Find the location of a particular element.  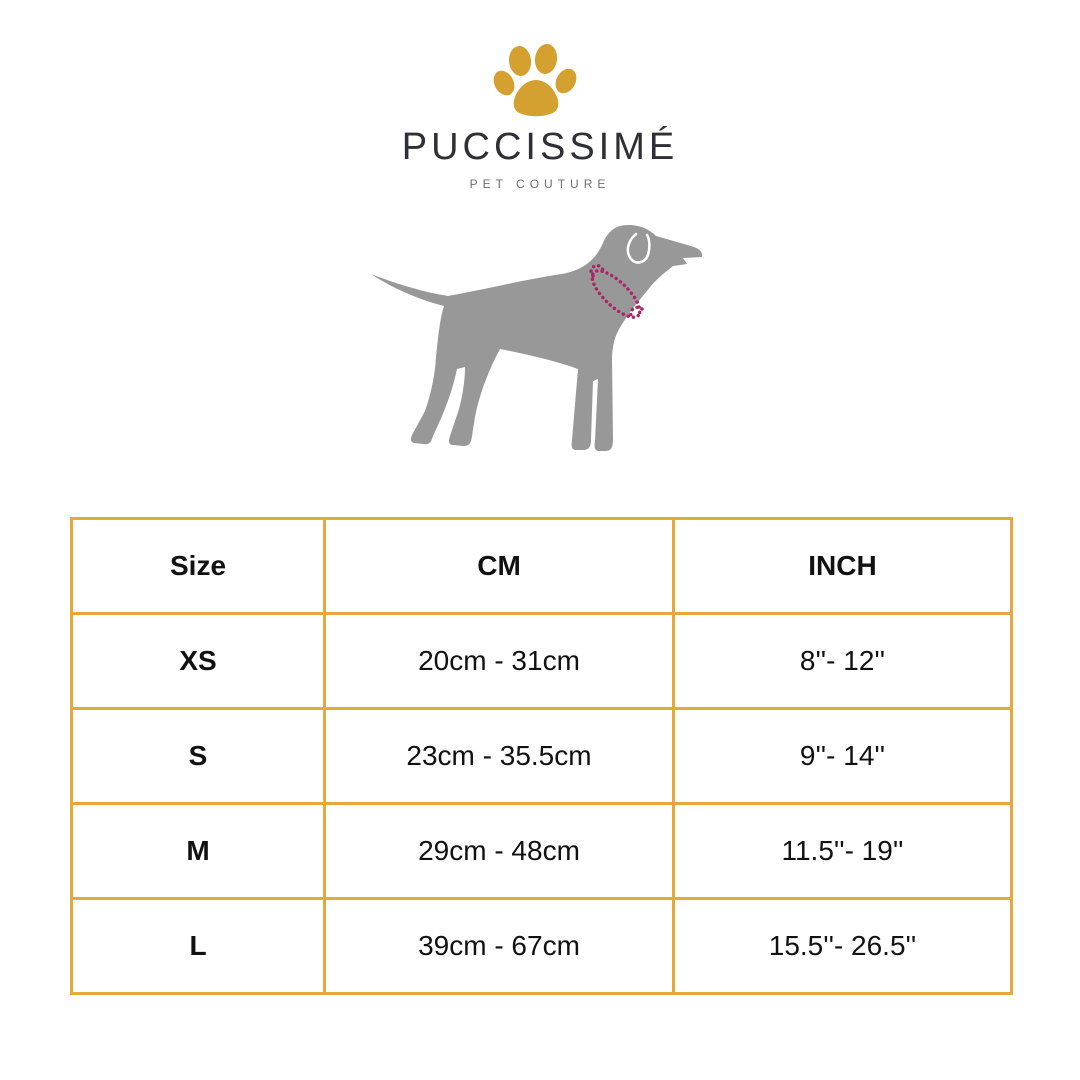

dog-body-shape is located at coordinates (537, 338).